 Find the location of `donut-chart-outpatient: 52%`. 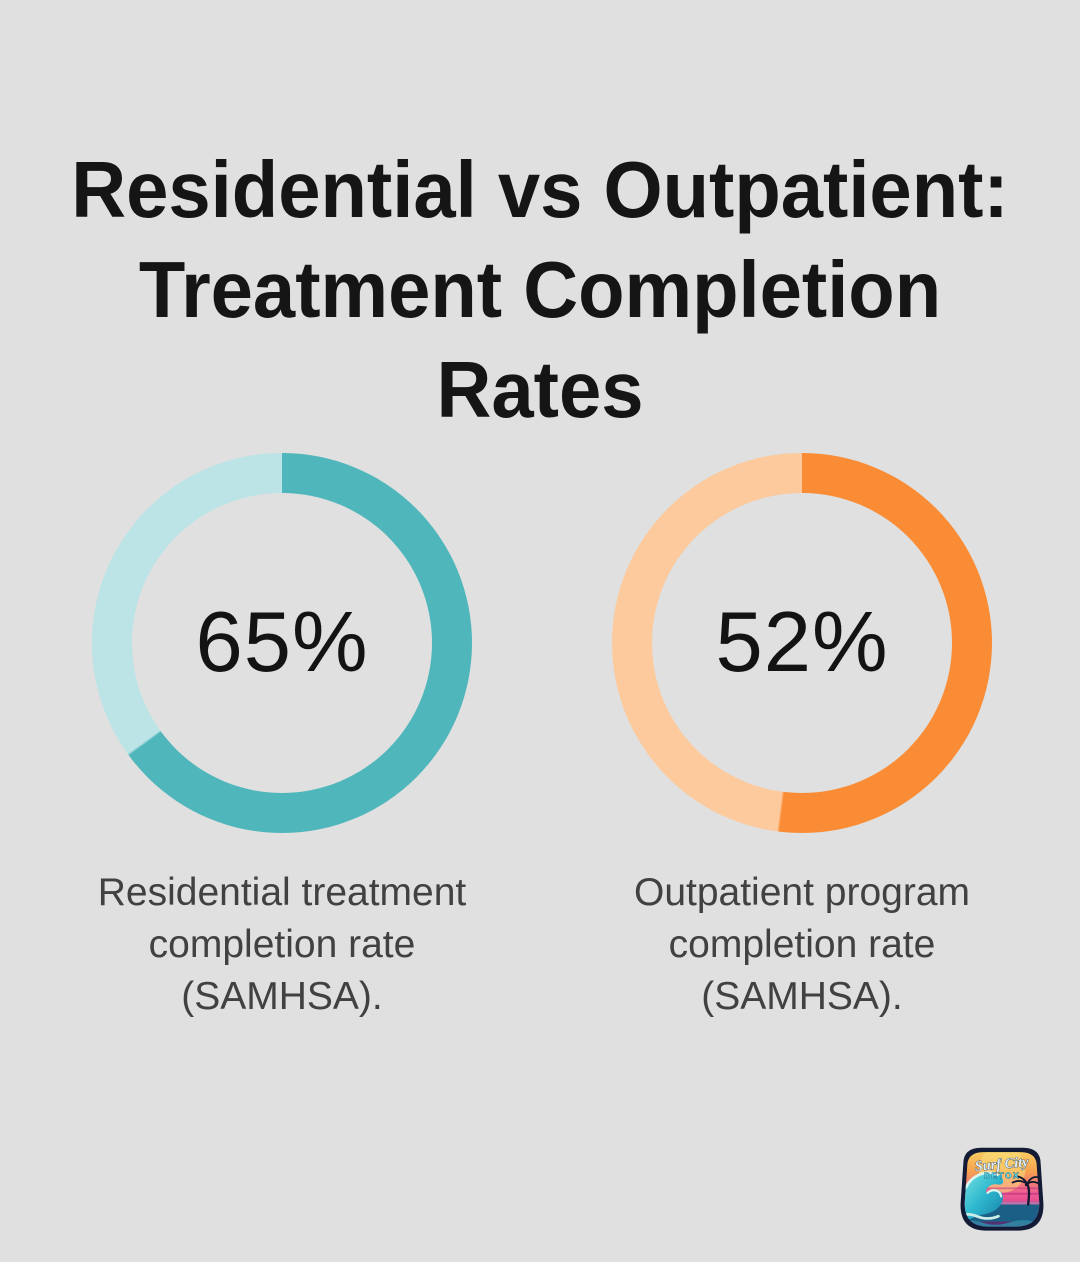

donut-chart-outpatient: 52% is located at coordinates (802, 643).